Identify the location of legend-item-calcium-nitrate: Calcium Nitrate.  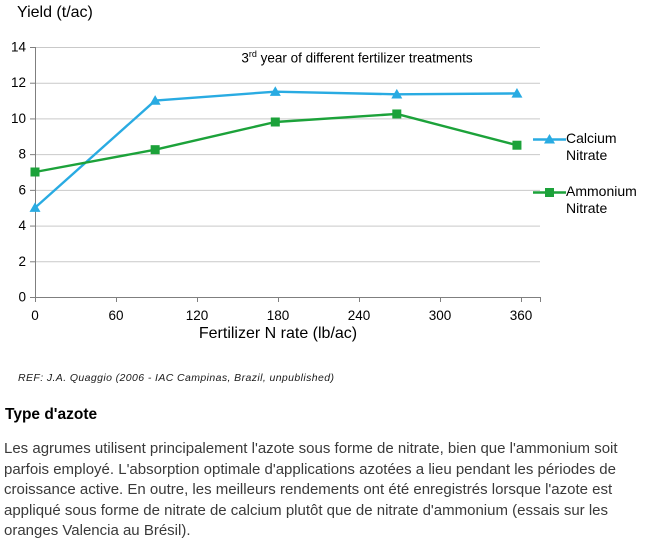
(593, 147).